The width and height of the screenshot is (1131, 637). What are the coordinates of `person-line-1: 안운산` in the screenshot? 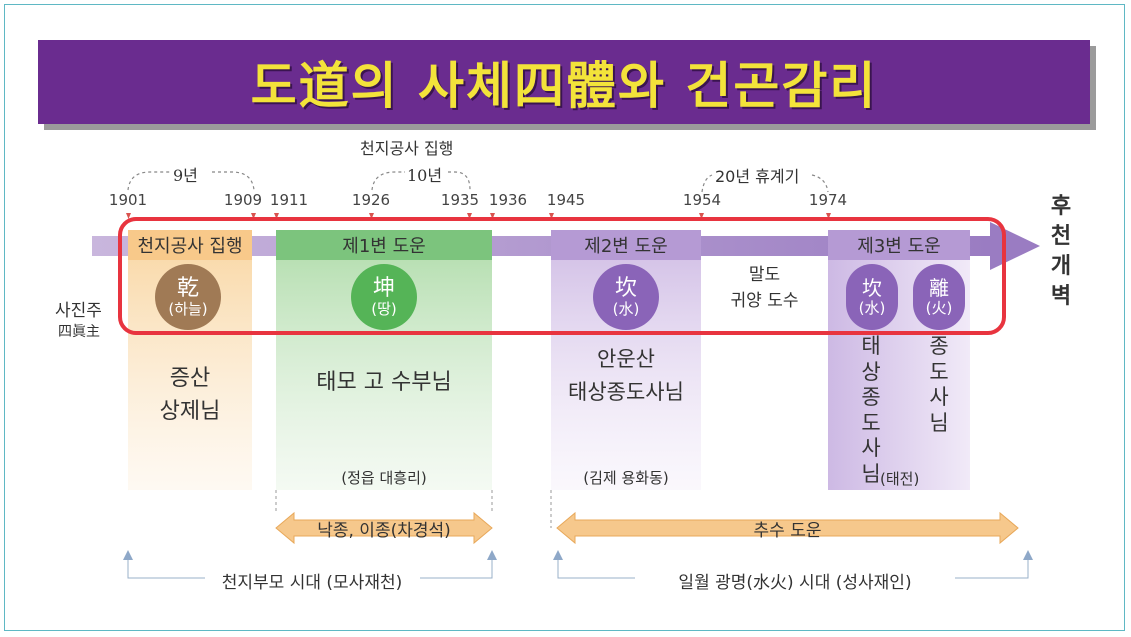 It's located at (626, 359).